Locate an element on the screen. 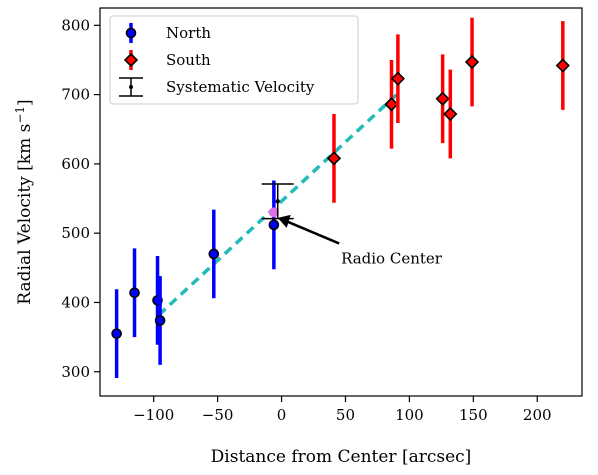  legend-systematic-velocity-point is located at coordinates (131, 87).